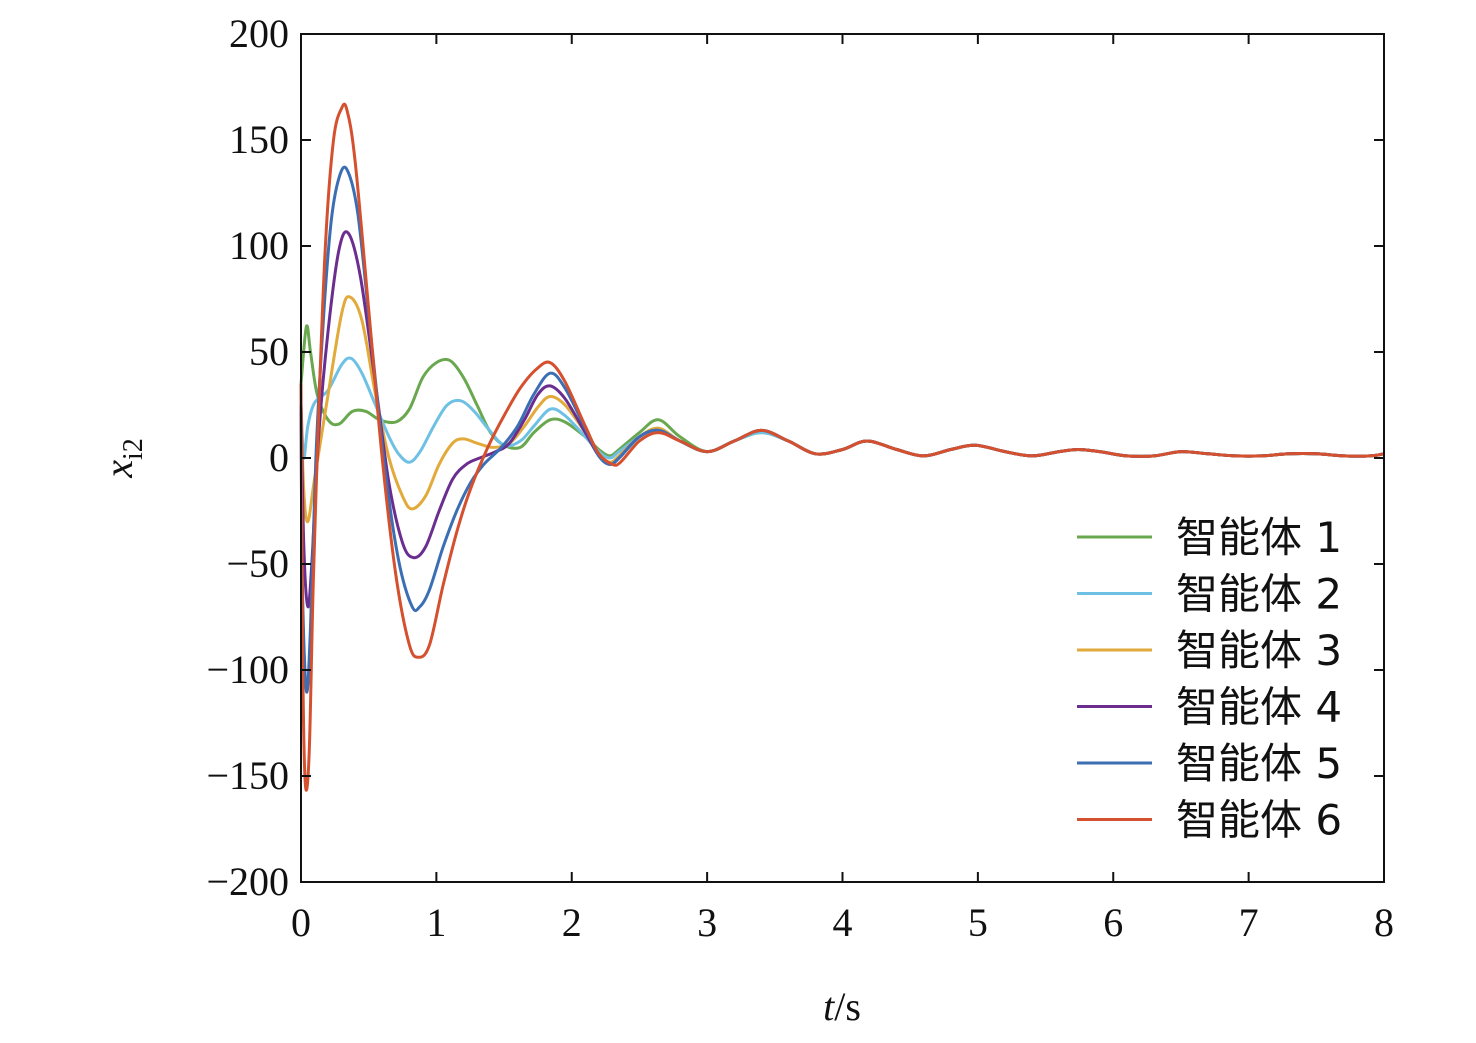 The width and height of the screenshot is (1476, 1043). What do you see at coordinates (1259, 820) in the screenshot?
I see `legend-label-6: 智能体 6` at bounding box center [1259, 820].